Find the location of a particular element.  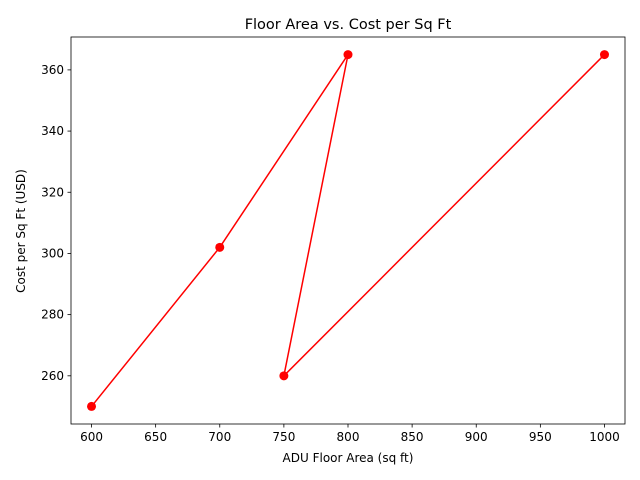

x-tick-label: 800 is located at coordinates (348, 437).